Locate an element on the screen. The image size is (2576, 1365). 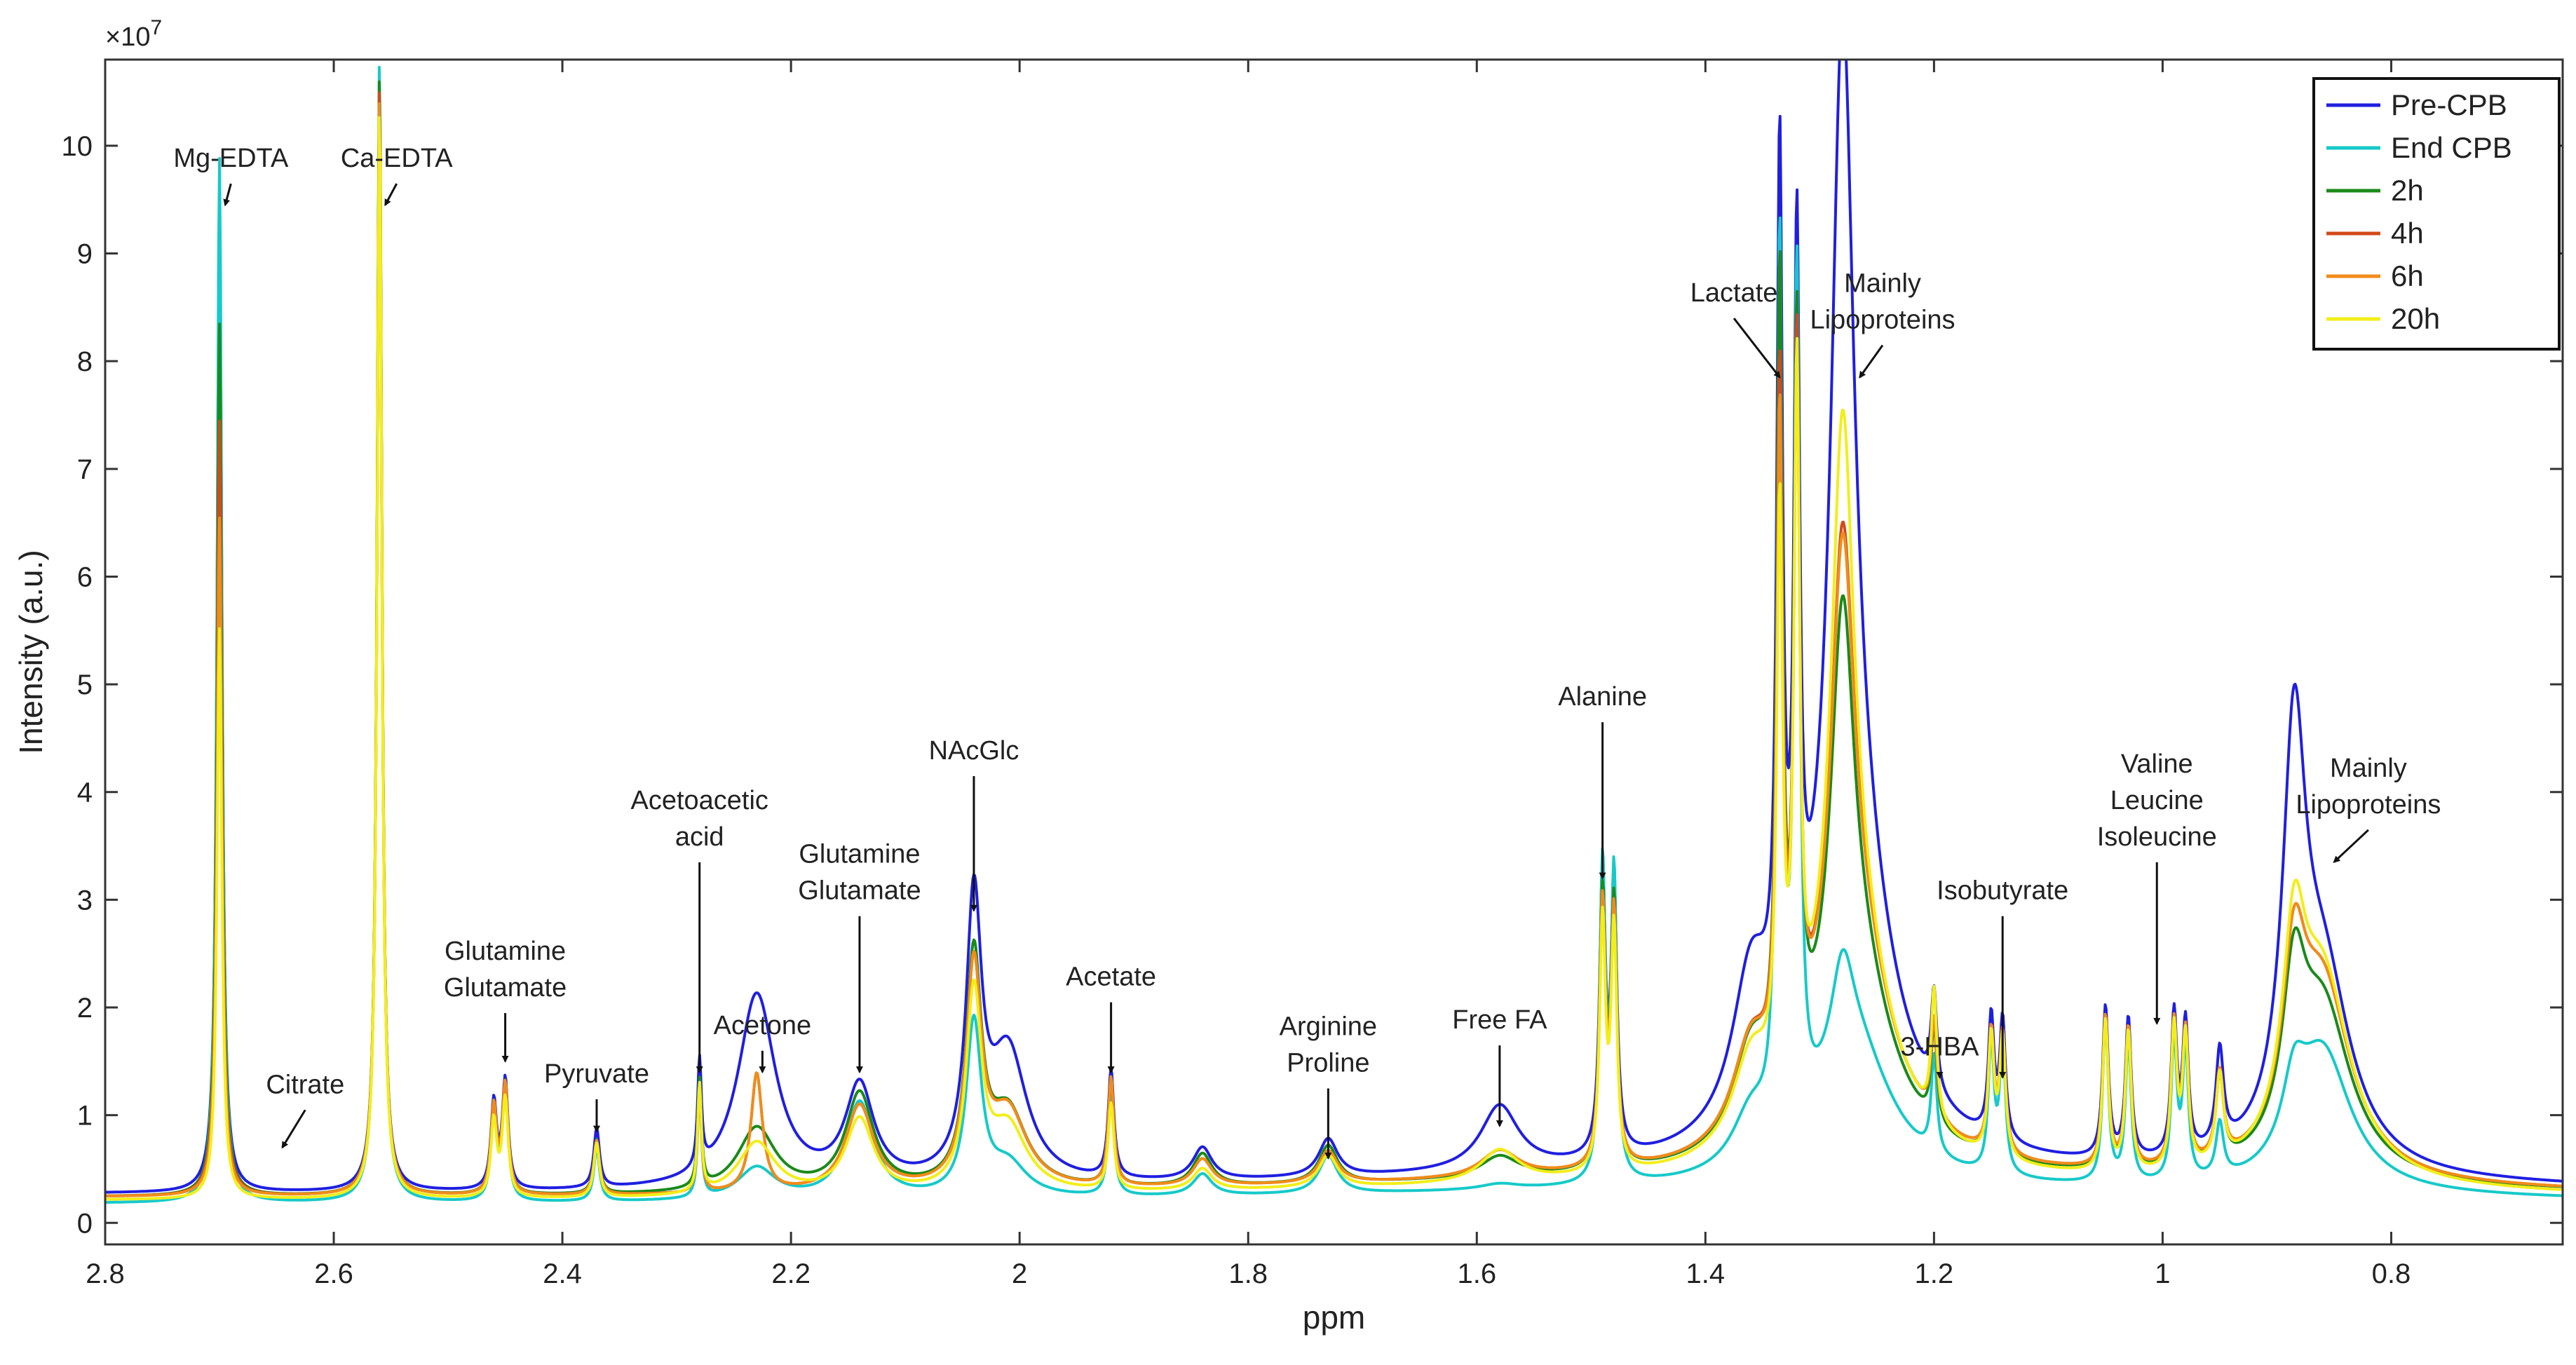
annotation-9: Acetate is located at coordinates (1111, 1018).